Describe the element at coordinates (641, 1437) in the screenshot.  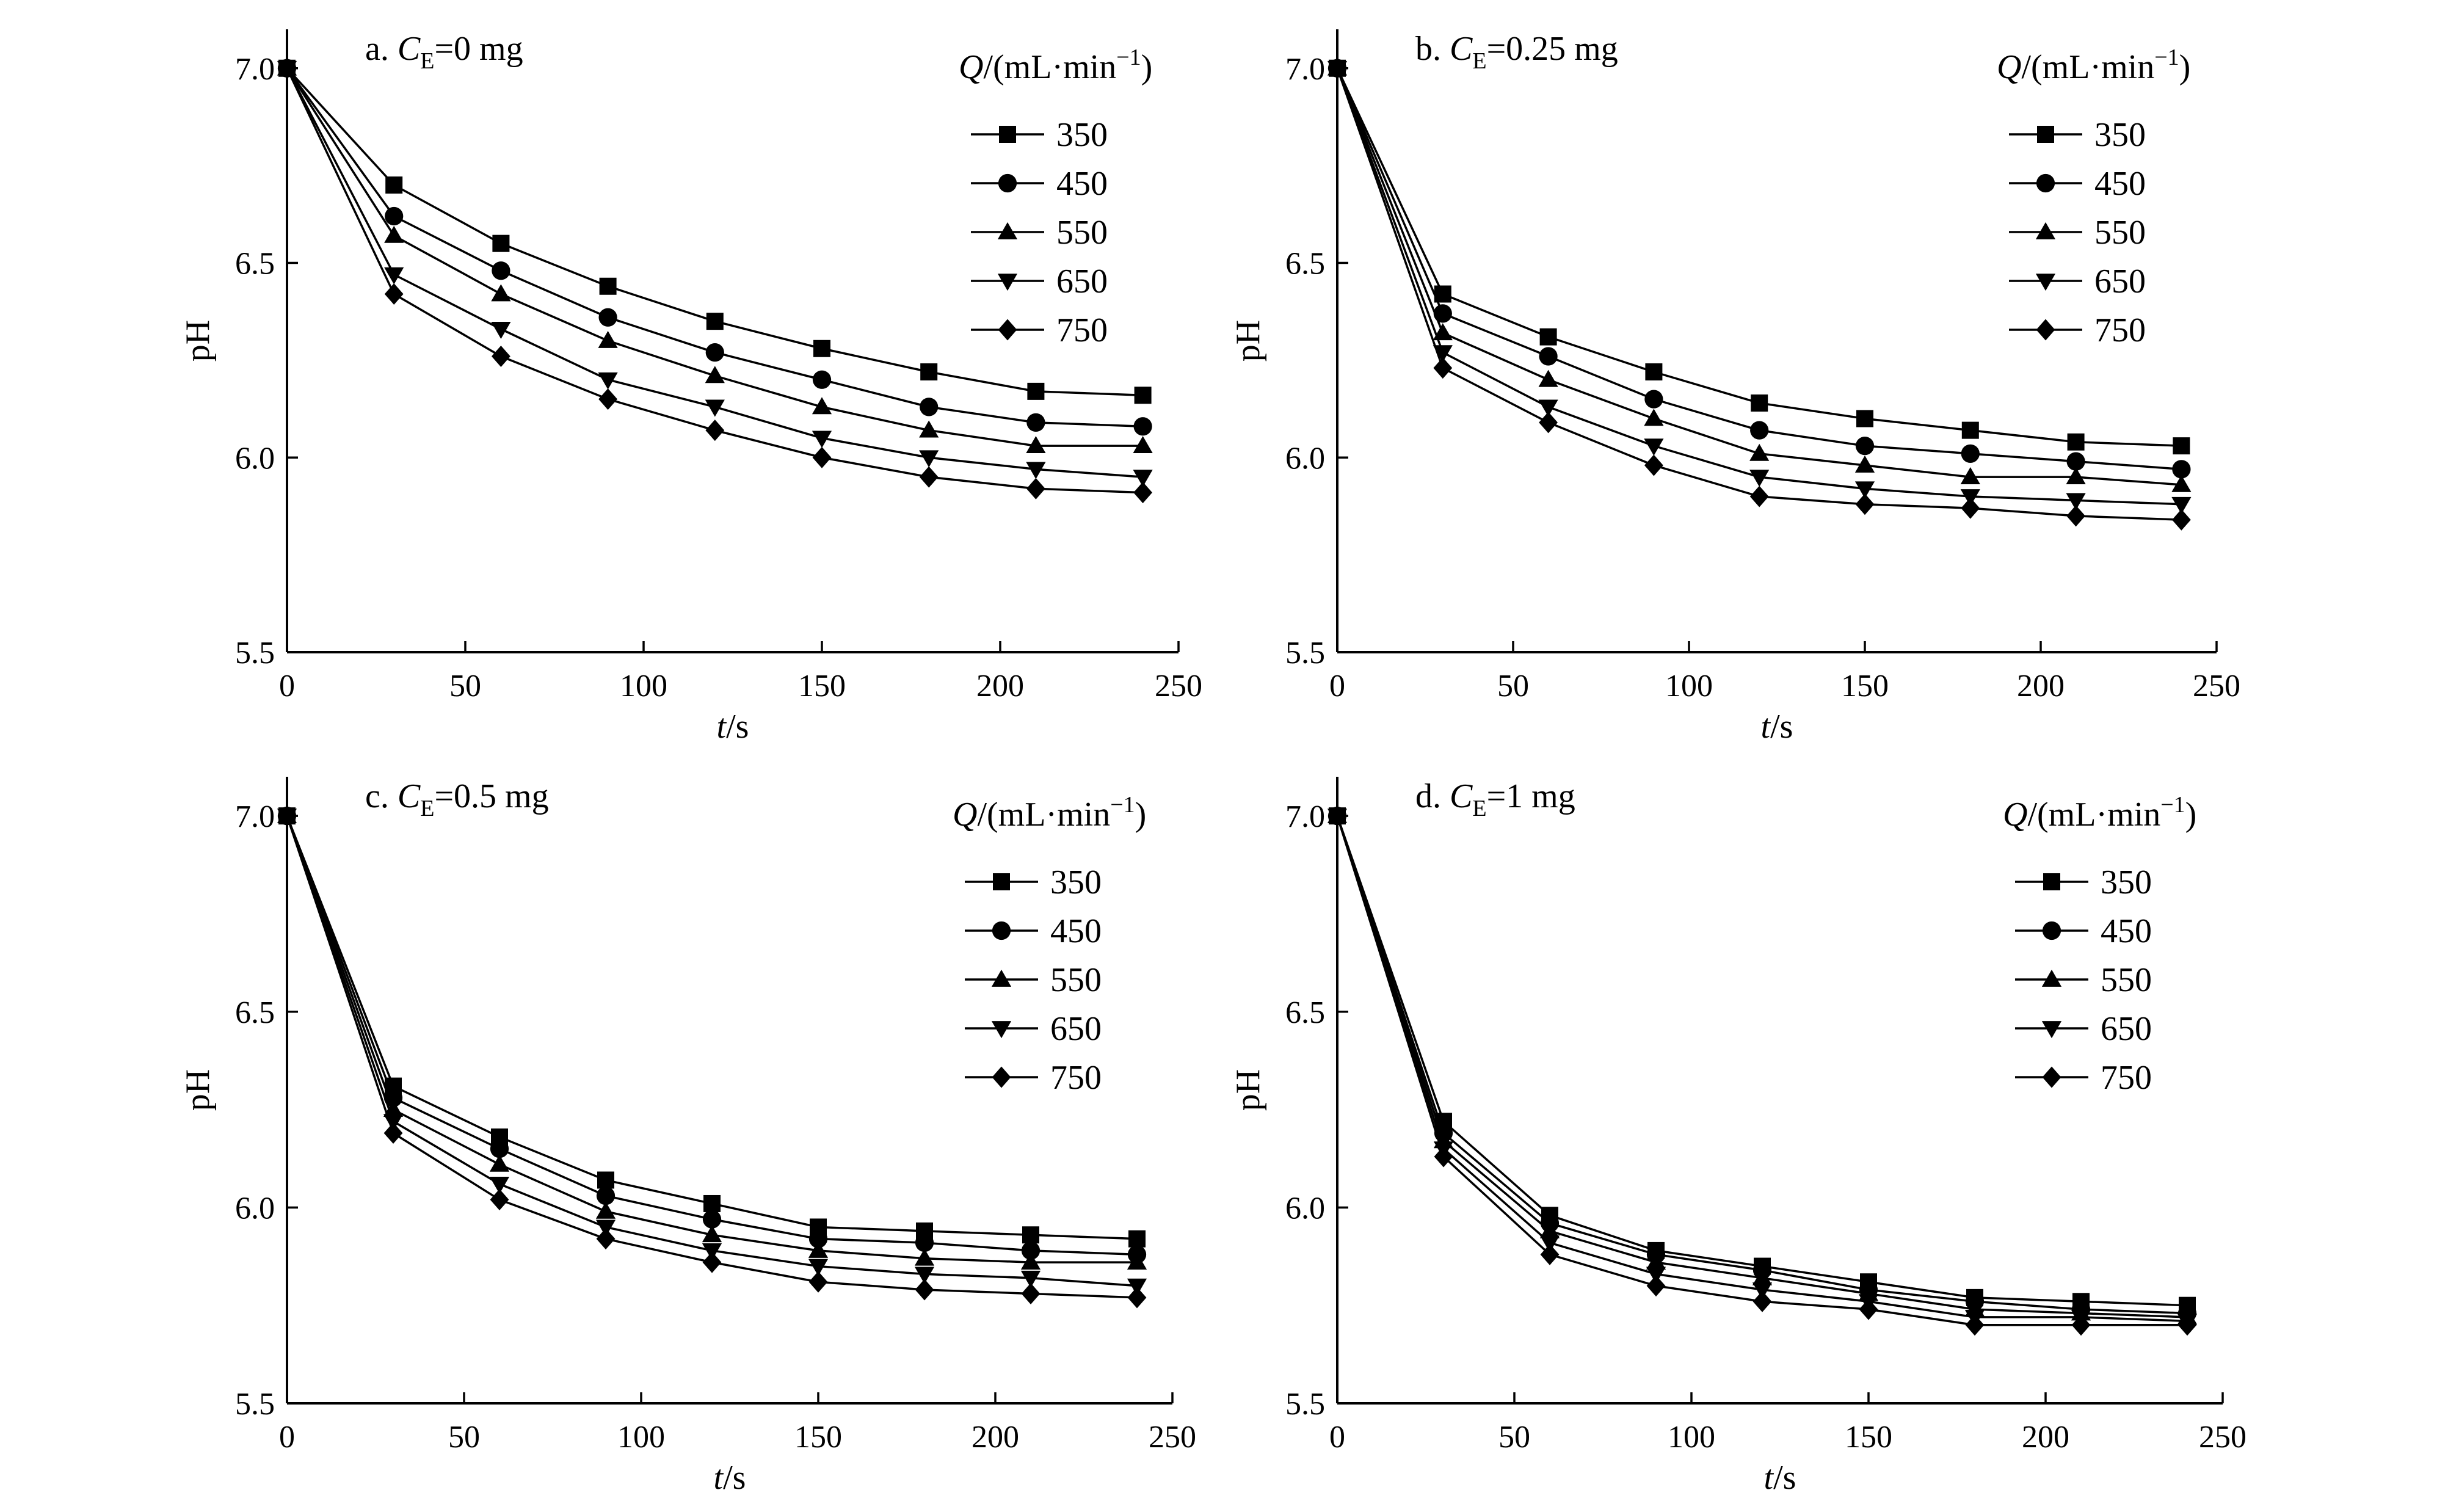
I see `x-tick-label: 100` at that location.